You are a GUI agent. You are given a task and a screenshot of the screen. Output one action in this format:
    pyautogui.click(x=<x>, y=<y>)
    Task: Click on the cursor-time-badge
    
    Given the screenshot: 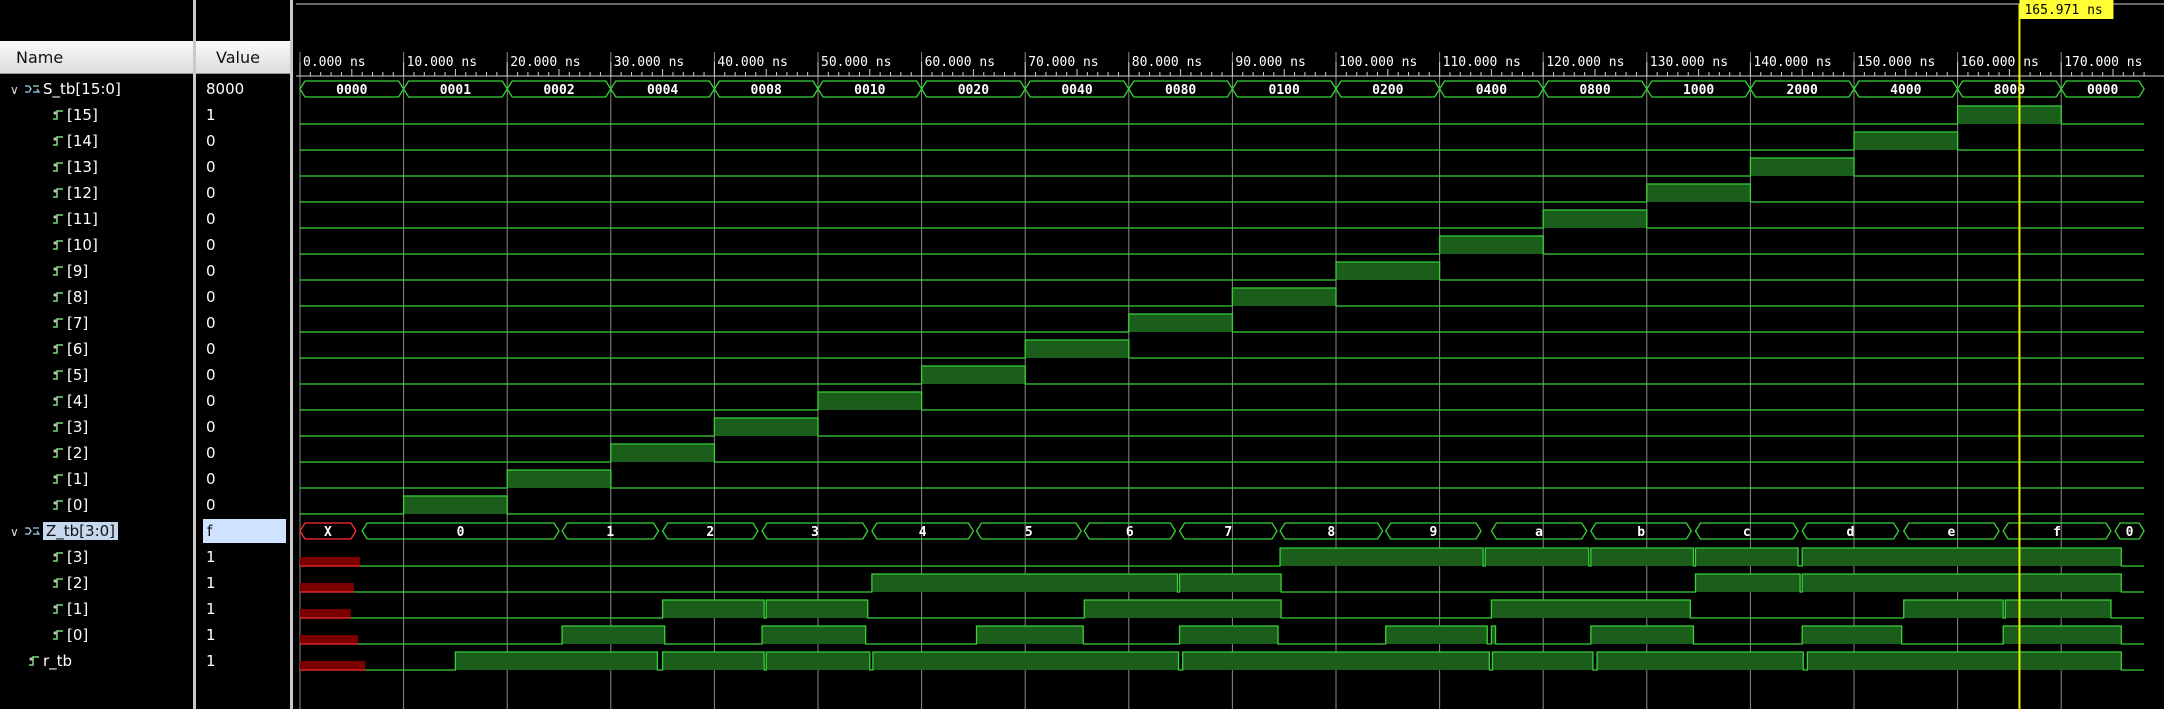 What is the action you would take?
    pyautogui.click(x=2066, y=9)
    